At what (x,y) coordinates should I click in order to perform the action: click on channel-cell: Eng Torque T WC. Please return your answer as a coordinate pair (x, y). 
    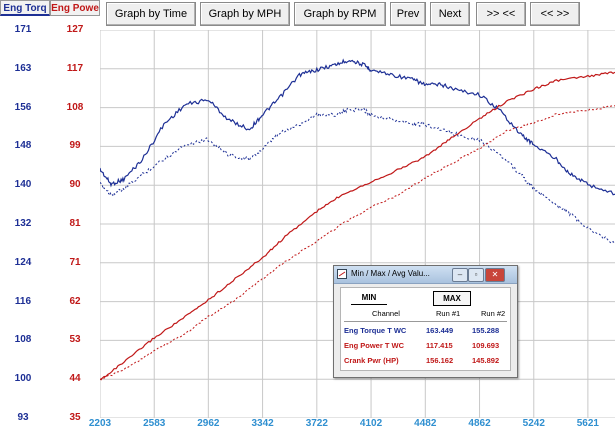
    Looking at the image, I should click on (375, 330).